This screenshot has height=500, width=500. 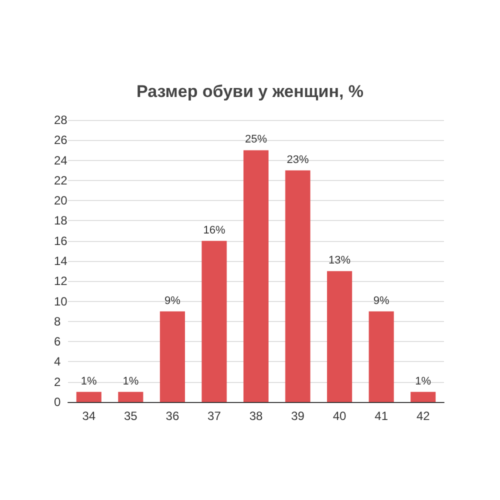 What do you see at coordinates (61, 120) in the screenshot?
I see `y-tick-label: 28` at bounding box center [61, 120].